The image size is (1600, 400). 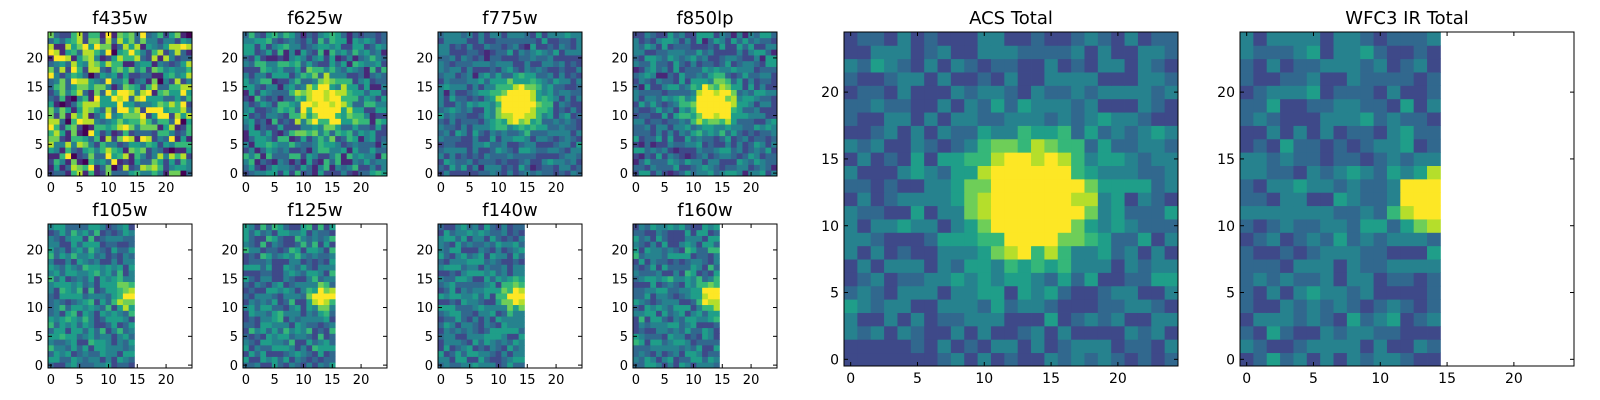 What do you see at coordinates (830, 227) in the screenshot?
I see `y-tick-label: 10` at bounding box center [830, 227].